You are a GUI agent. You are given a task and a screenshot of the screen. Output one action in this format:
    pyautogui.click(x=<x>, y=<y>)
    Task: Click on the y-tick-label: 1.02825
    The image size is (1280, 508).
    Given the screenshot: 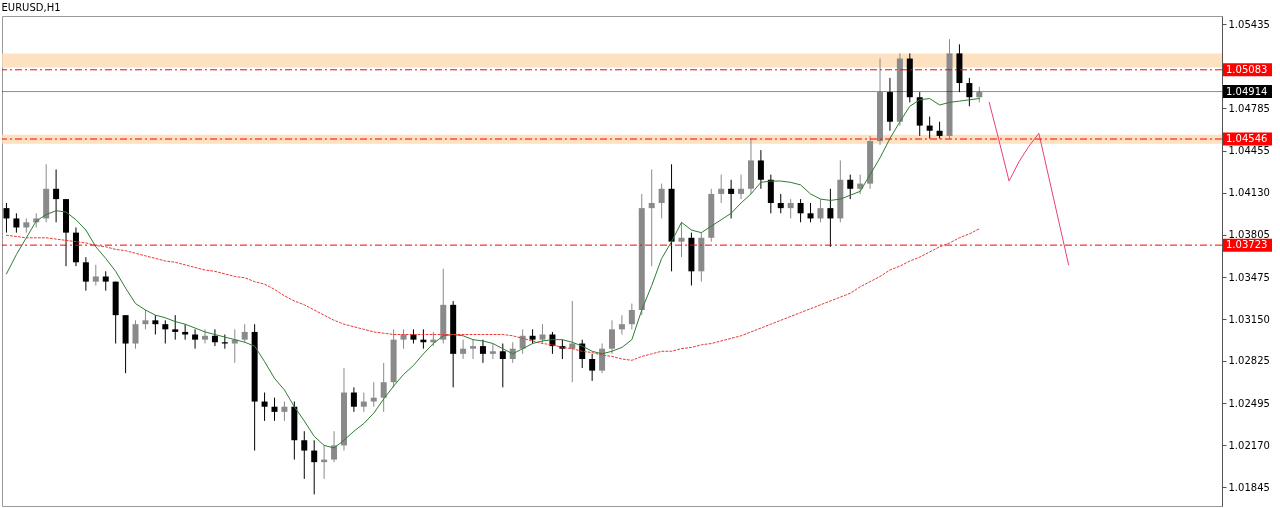 What is the action you would take?
    pyautogui.click(x=1249, y=361)
    